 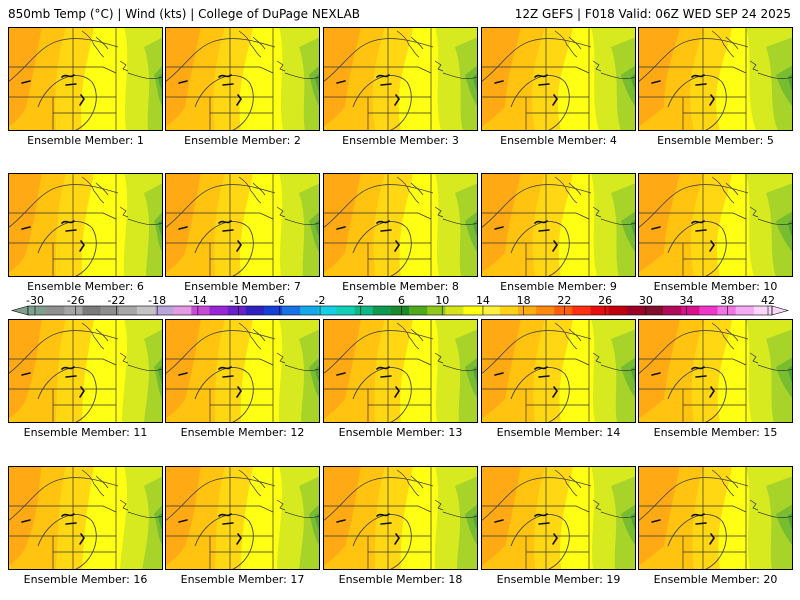 I want to click on colorbar-tick-label: 14, so click(x=483, y=301).